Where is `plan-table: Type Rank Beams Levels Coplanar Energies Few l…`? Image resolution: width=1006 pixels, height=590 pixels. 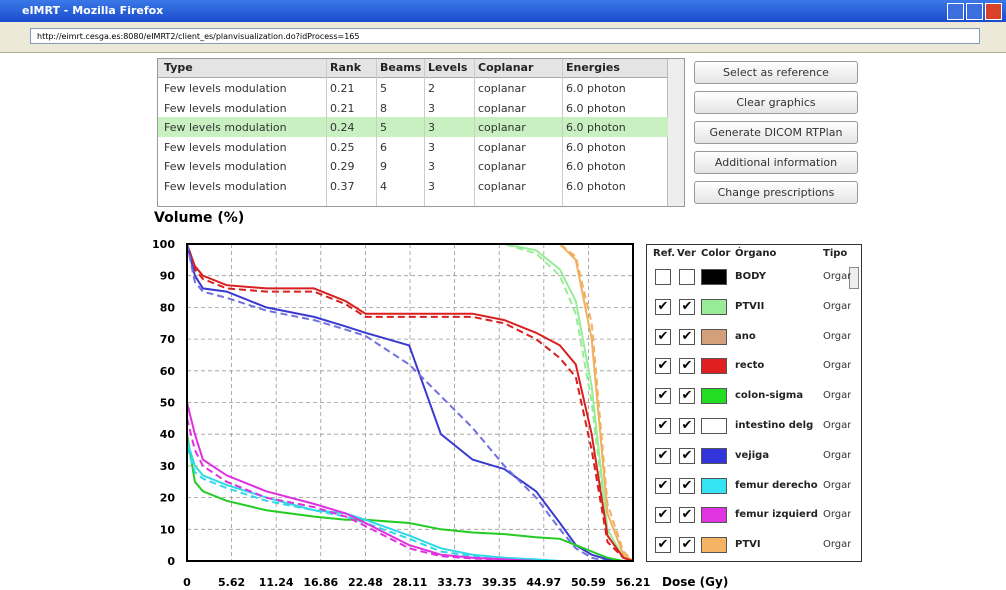 plan-table: Type Rank Beams Levels Coplanar Energies Few l… is located at coordinates (421, 132).